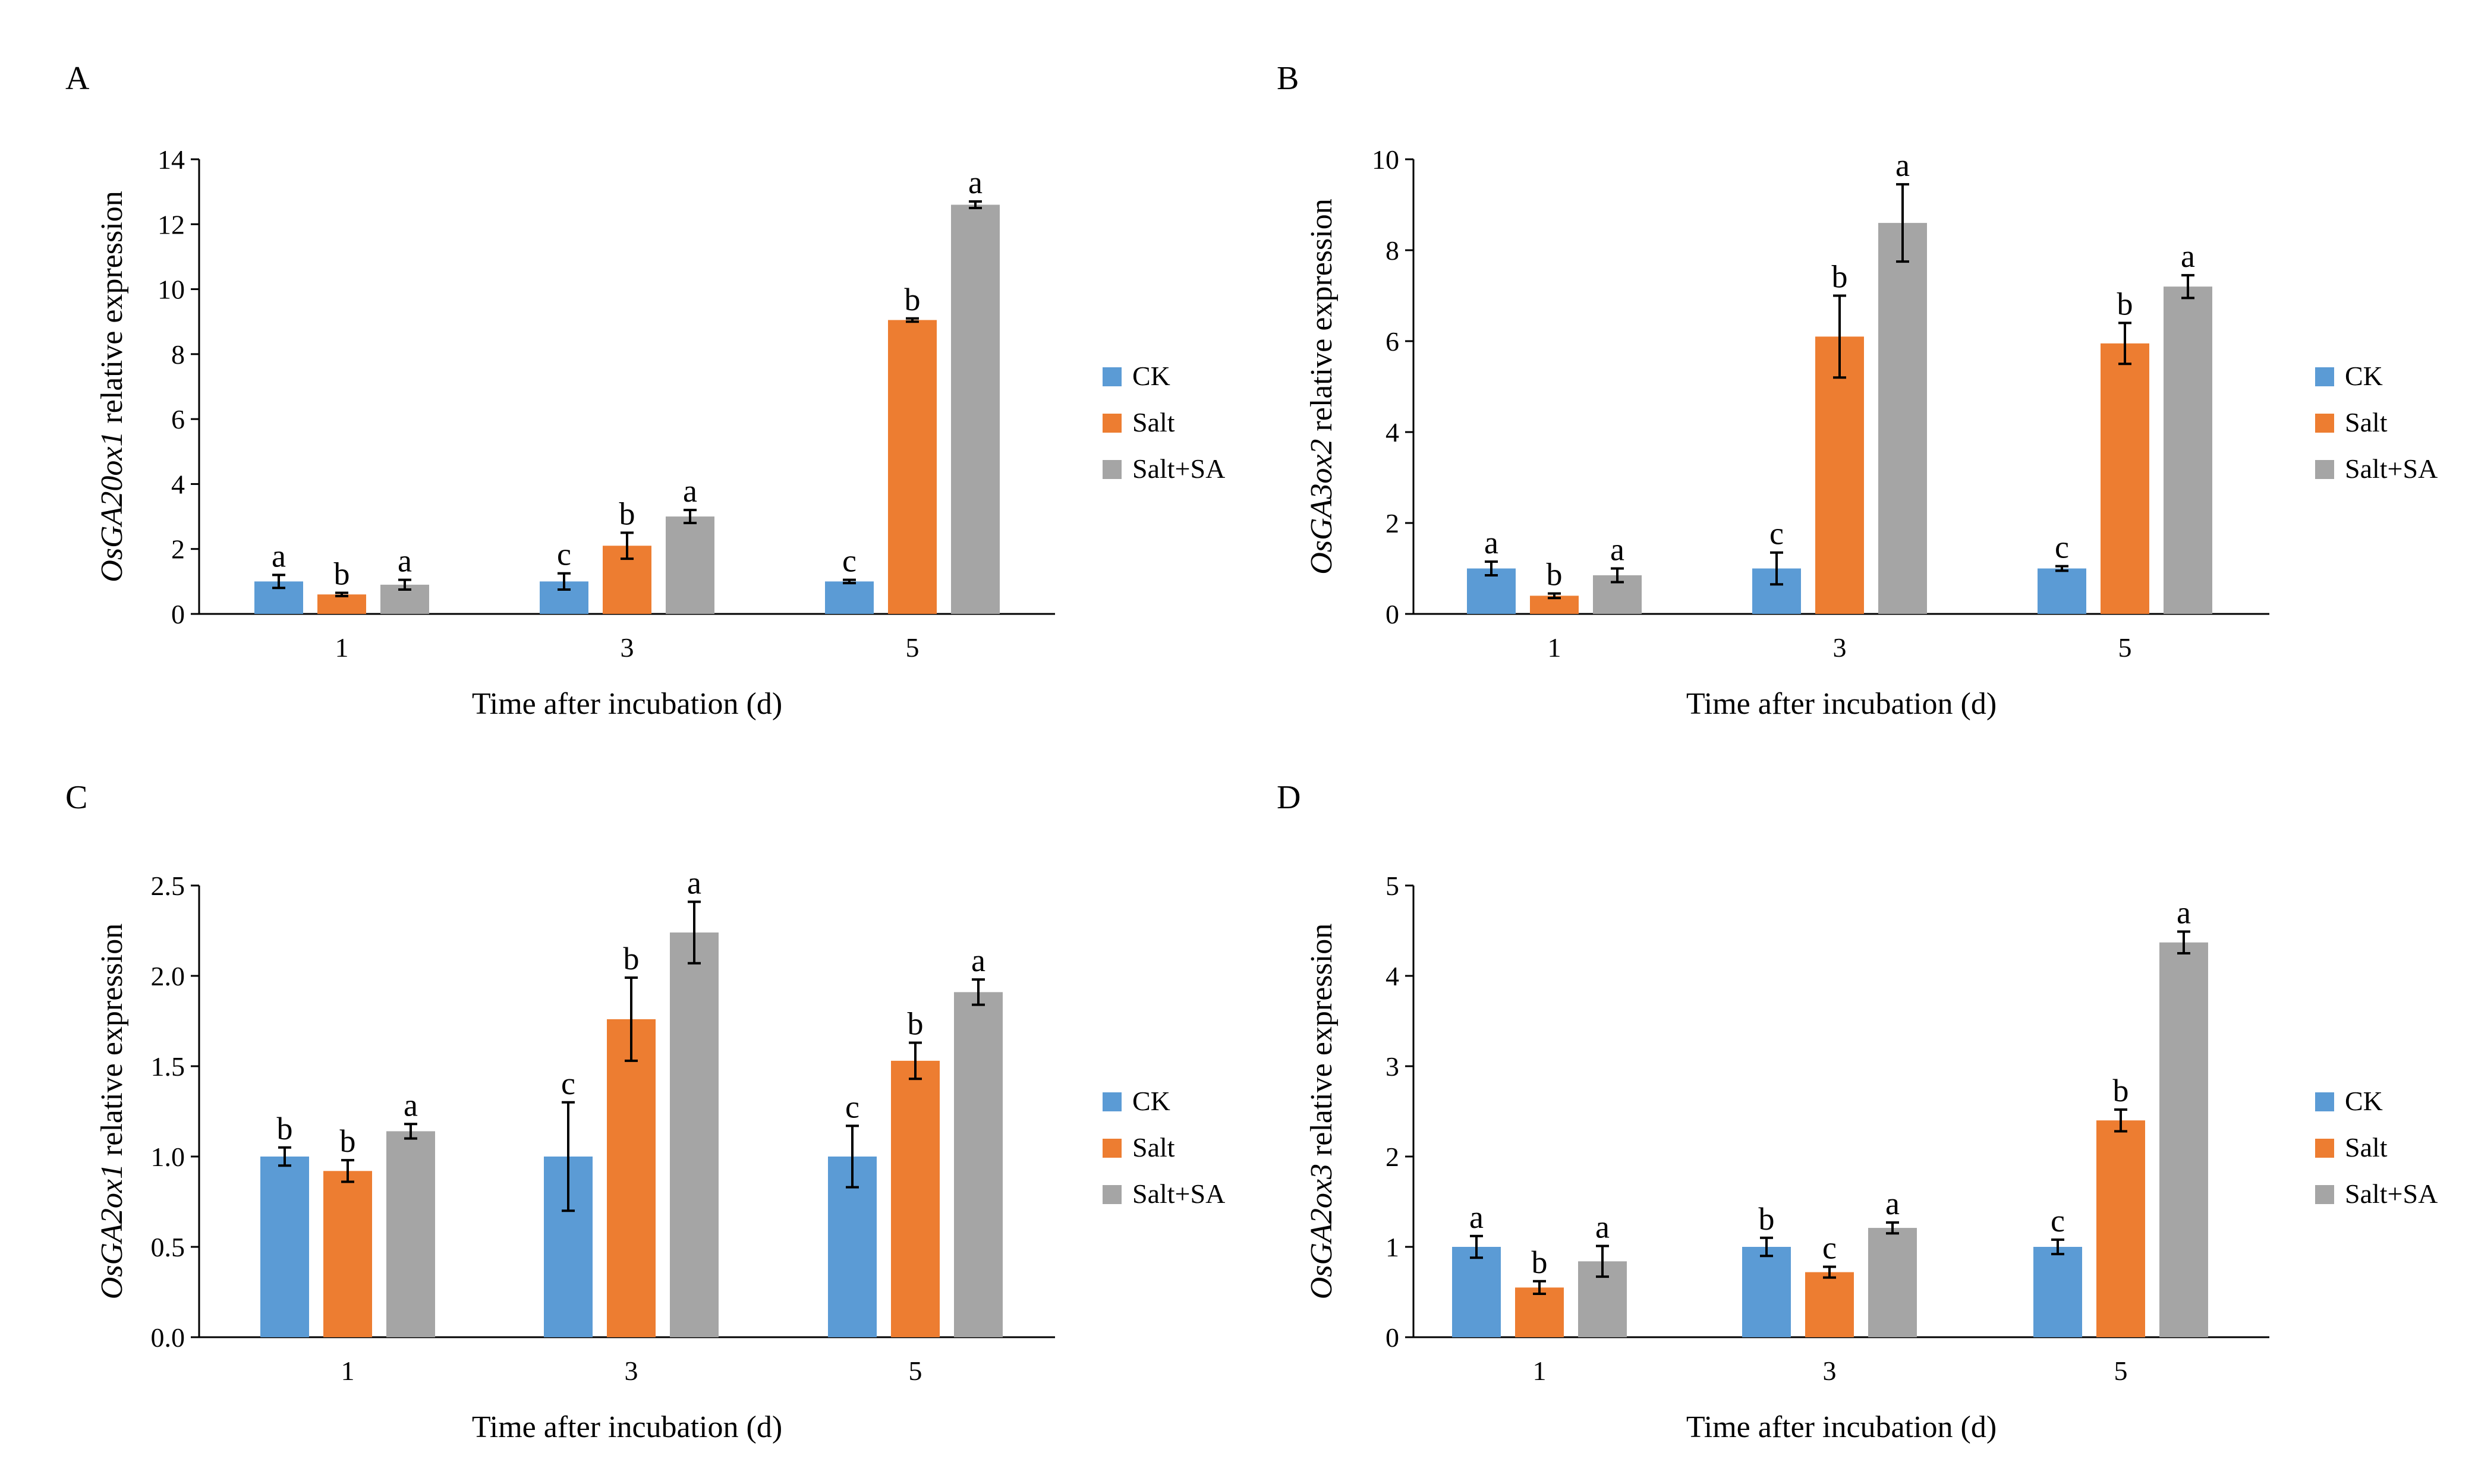 The image size is (2475, 1484). Describe the element at coordinates (178, 419) in the screenshot. I see `y-tick-label: 6` at that location.